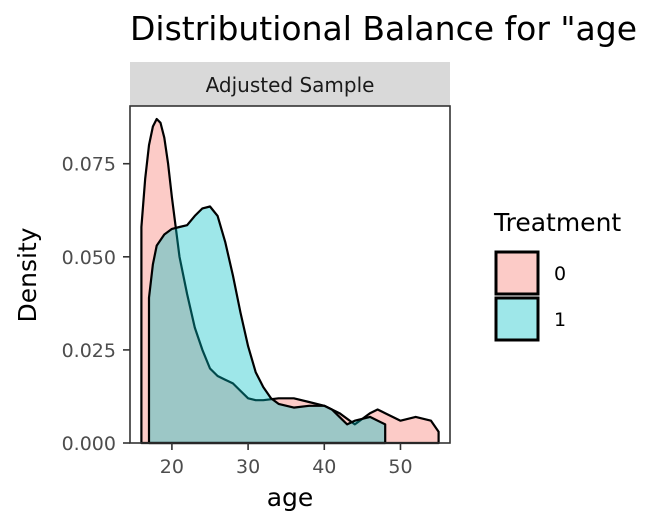 Image resolution: width=672 pixels, height=528 pixels. I want to click on chart-title: Distributional Balance for "age, so click(383, 28).